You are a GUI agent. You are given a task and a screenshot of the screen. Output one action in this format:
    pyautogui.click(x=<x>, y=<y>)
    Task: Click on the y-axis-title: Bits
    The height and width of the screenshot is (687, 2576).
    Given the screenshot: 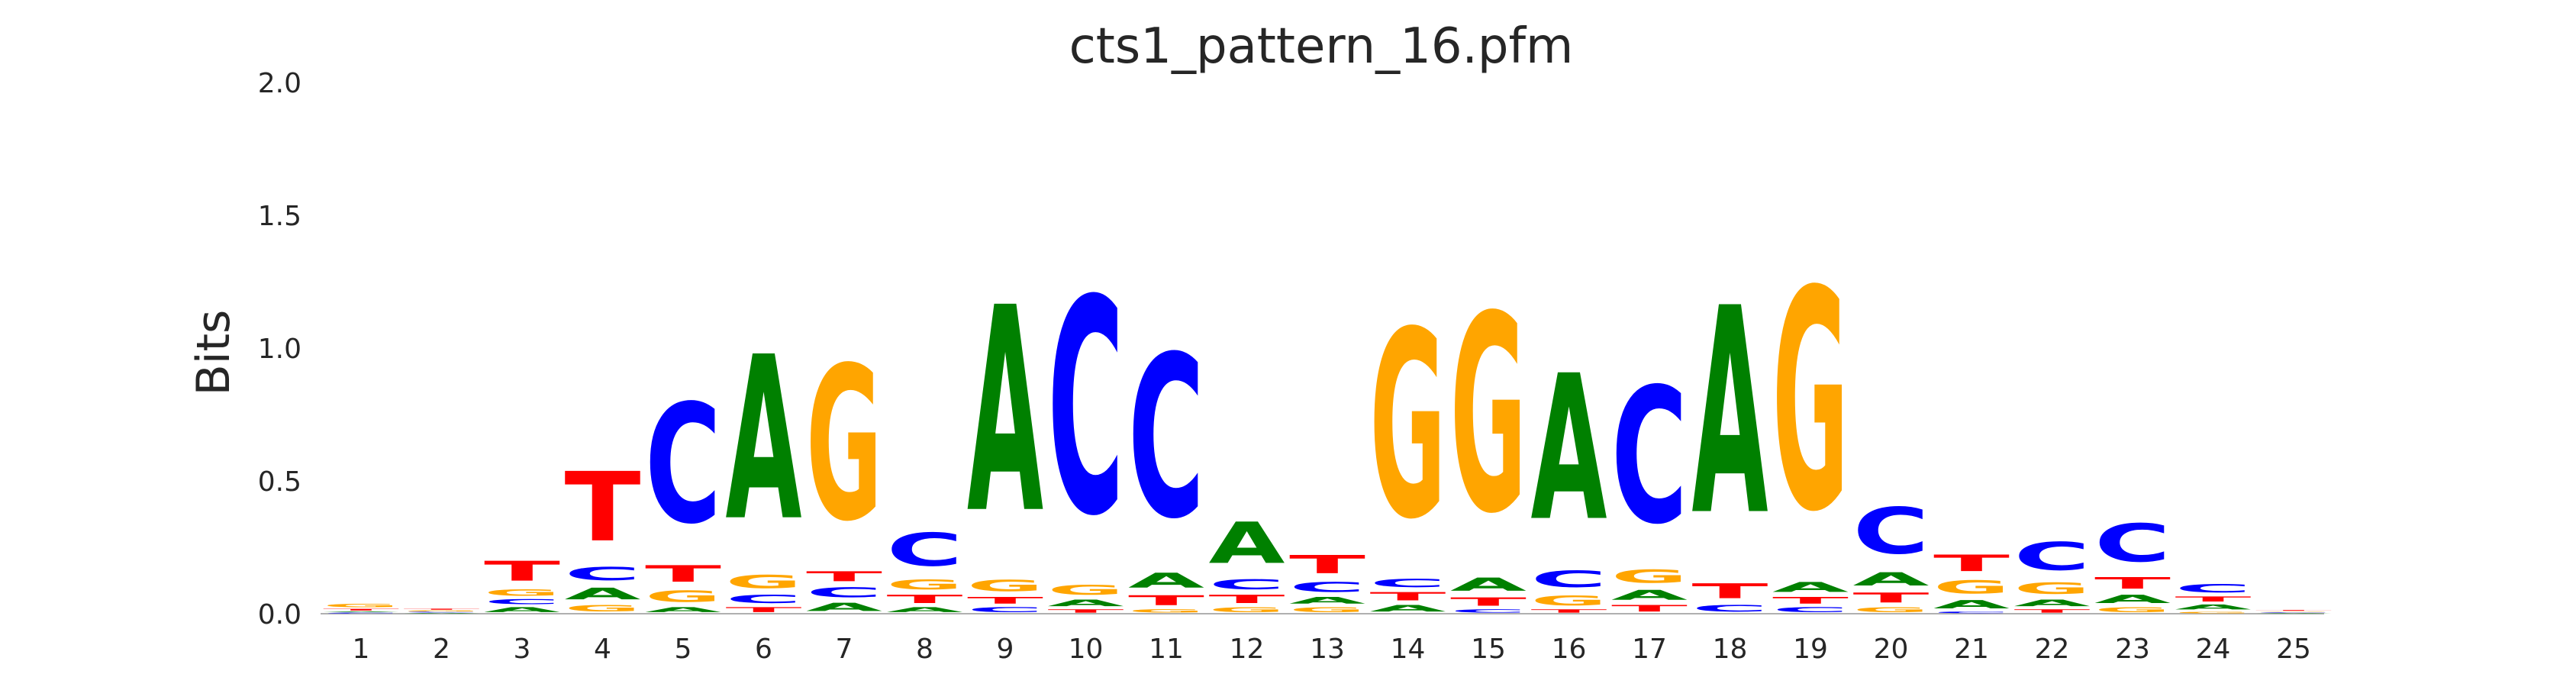 What is the action you would take?
    pyautogui.click(x=214, y=353)
    